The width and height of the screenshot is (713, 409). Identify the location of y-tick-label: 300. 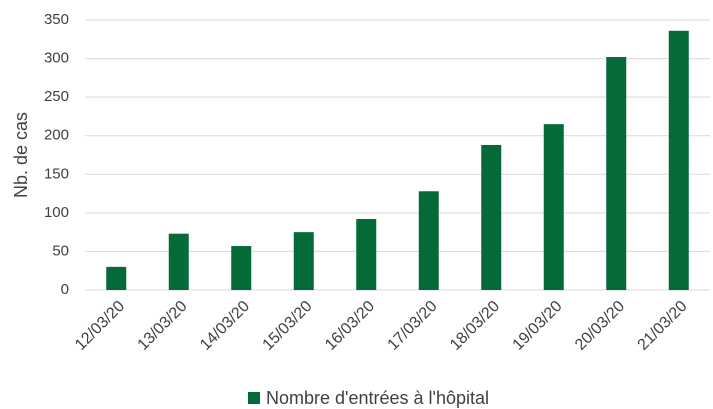
(56, 58).